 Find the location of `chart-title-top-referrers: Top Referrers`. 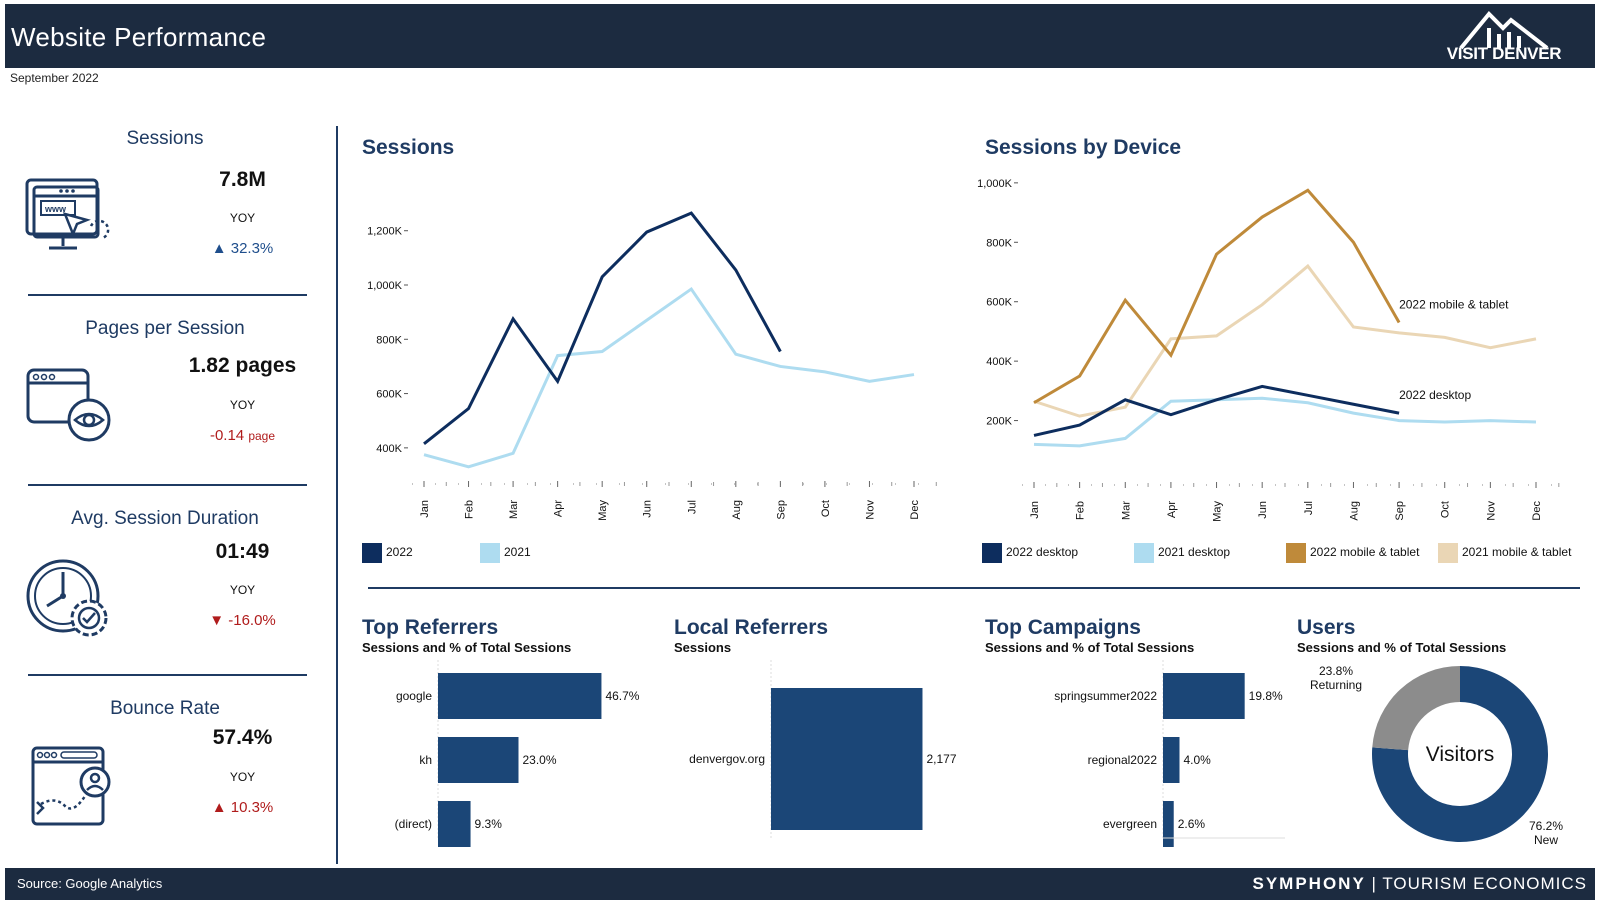

chart-title-top-referrers: Top Referrers is located at coordinates (430, 627).